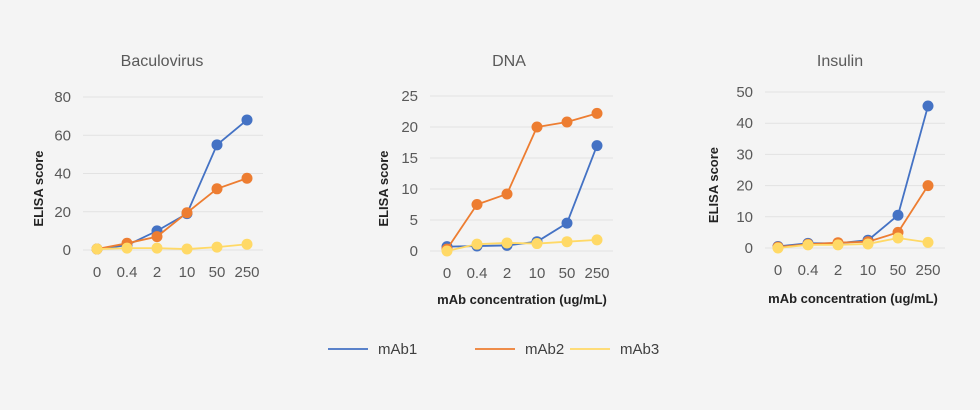 This screenshot has width=980, height=410. What do you see at coordinates (522, 196) in the screenshot?
I see `series-mab1` at bounding box center [522, 196].